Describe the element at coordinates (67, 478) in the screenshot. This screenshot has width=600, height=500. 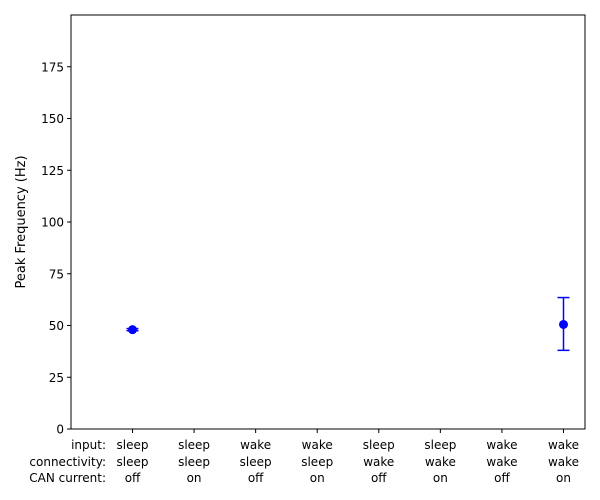
I see `x-row-label: CAN current:` at that location.